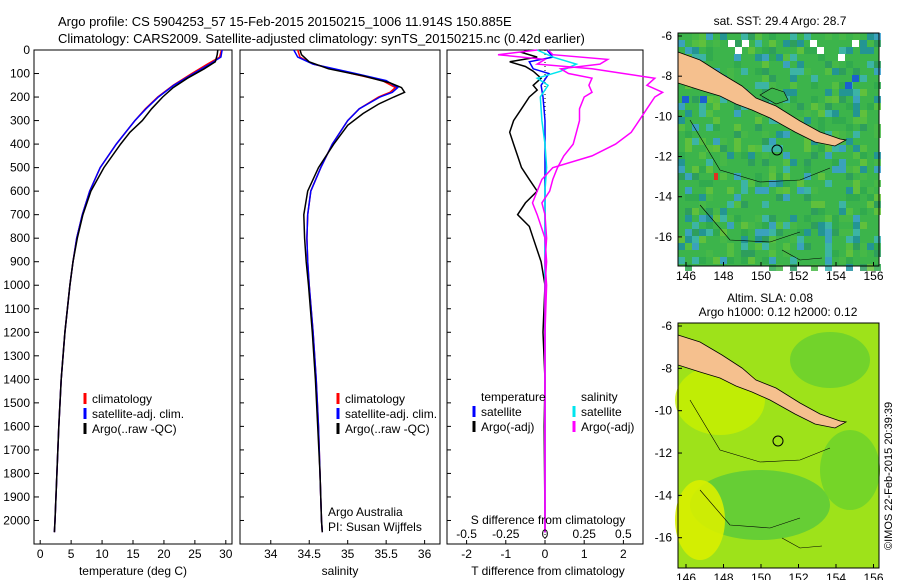 The height and width of the screenshot is (580, 900). What do you see at coordinates (770, 298) in the screenshot?
I see `sla-map-title1: Altim. SLA: 0.08` at bounding box center [770, 298].